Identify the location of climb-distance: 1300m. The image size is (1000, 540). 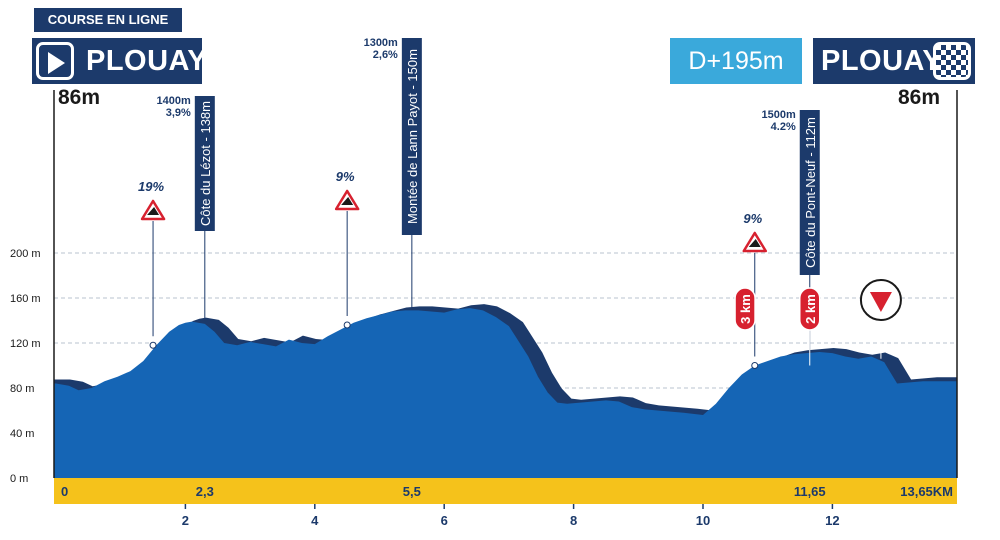
(381, 43).